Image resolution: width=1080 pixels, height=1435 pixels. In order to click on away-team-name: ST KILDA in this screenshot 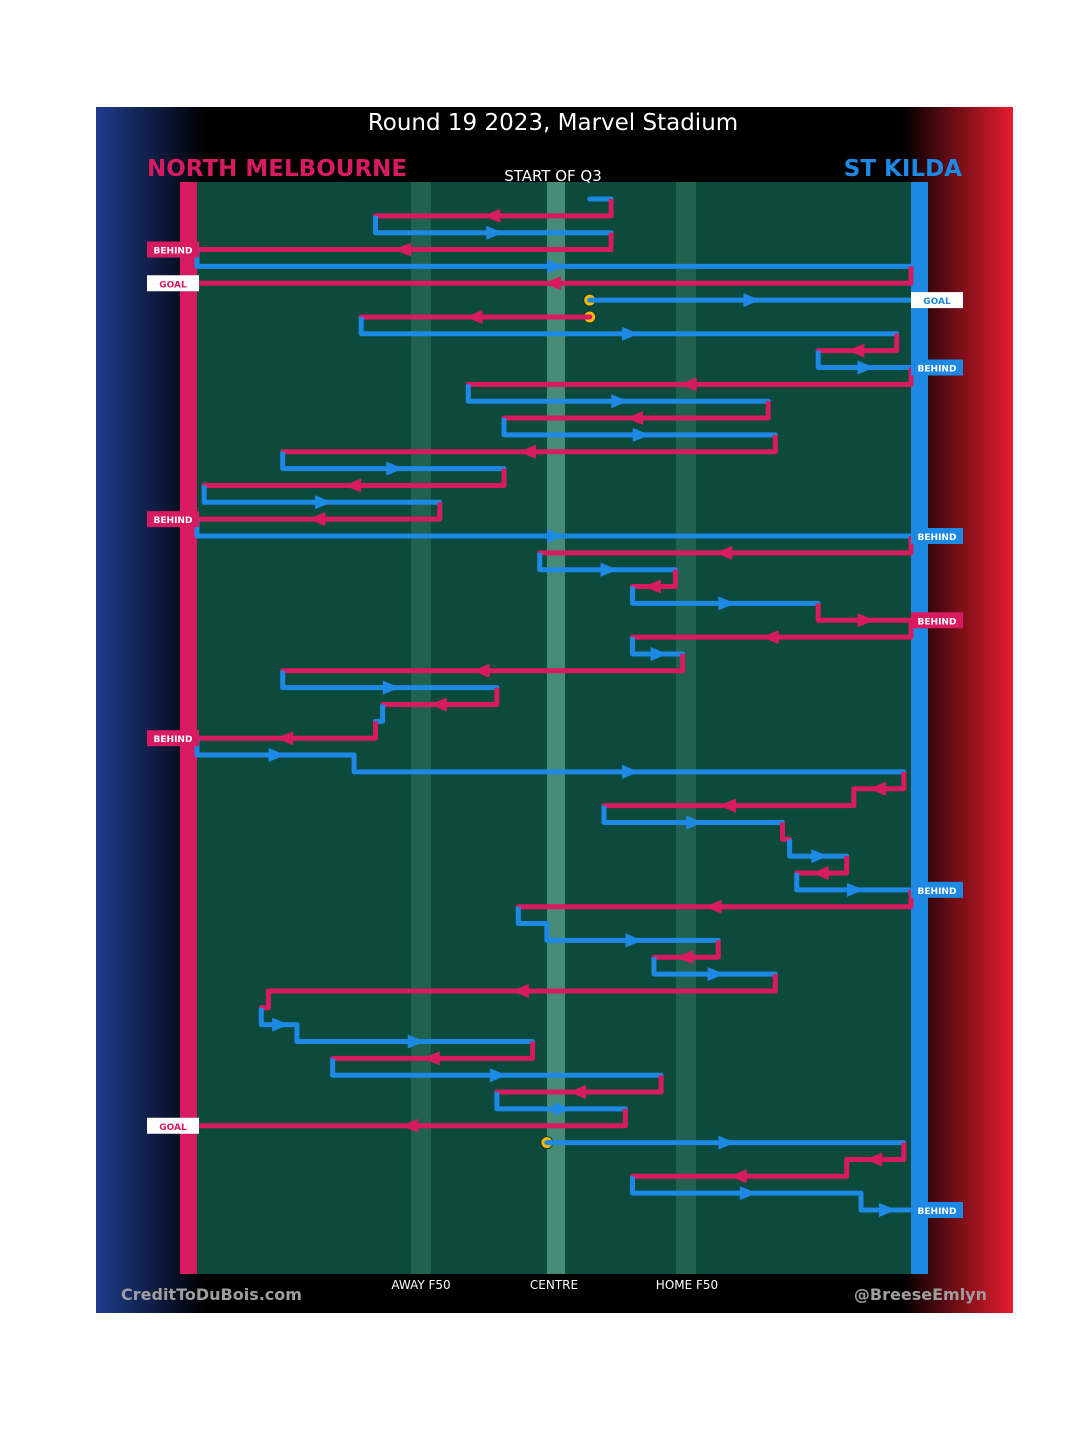, I will do `click(903, 169)`.